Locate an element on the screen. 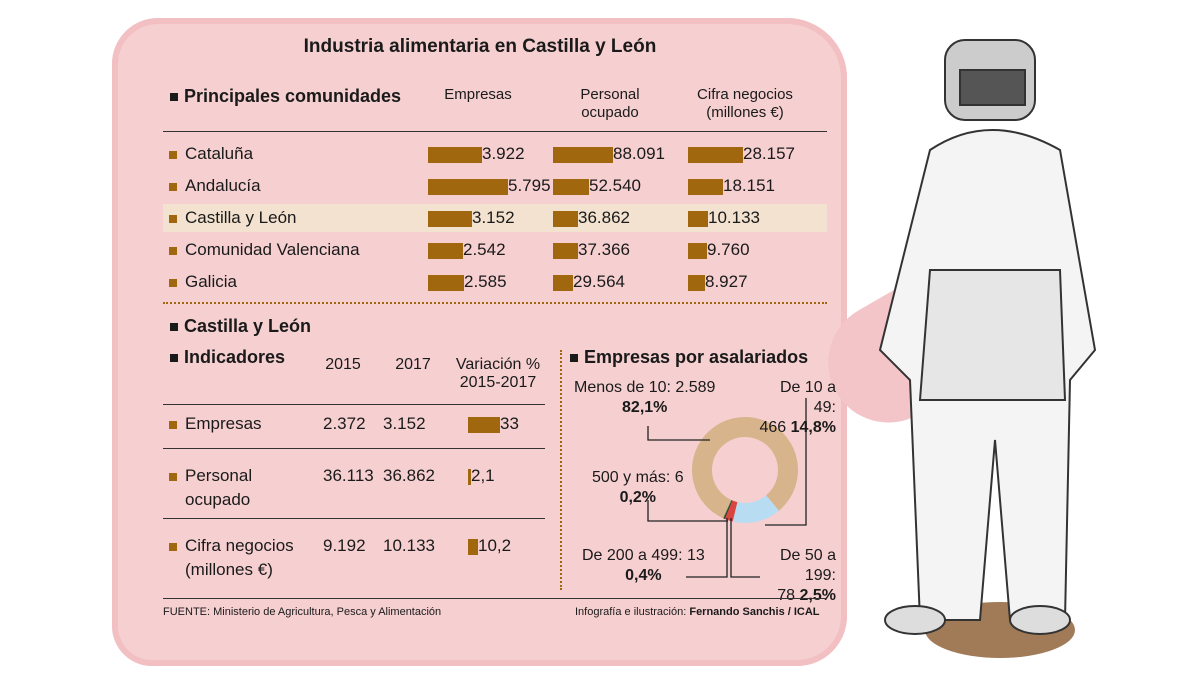  table-row: Galicia 2.585 29.564 8.927 is located at coordinates (495, 282).